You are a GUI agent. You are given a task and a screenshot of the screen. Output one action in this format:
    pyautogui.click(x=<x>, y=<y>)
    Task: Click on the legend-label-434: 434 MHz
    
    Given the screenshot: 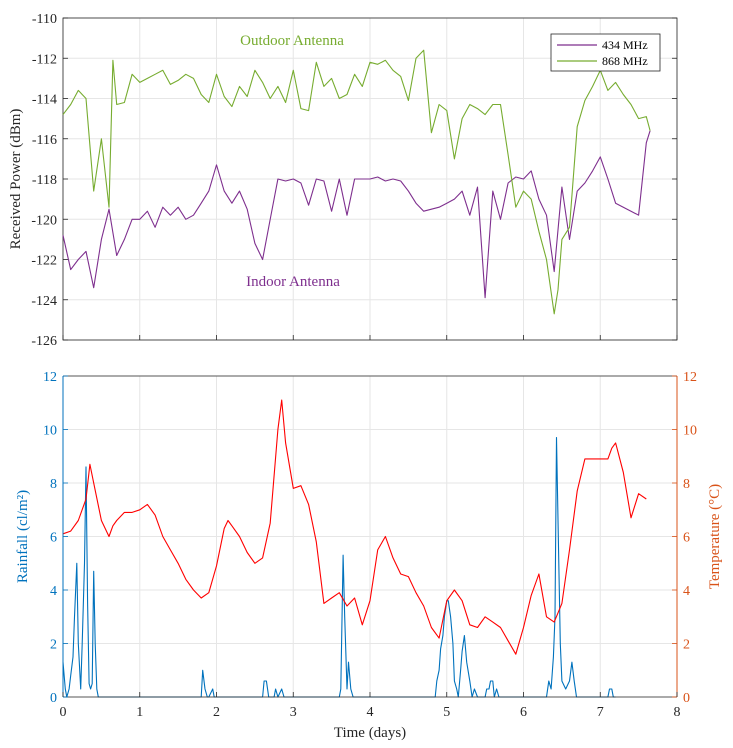 What is the action you would take?
    pyautogui.click(x=625, y=45)
    